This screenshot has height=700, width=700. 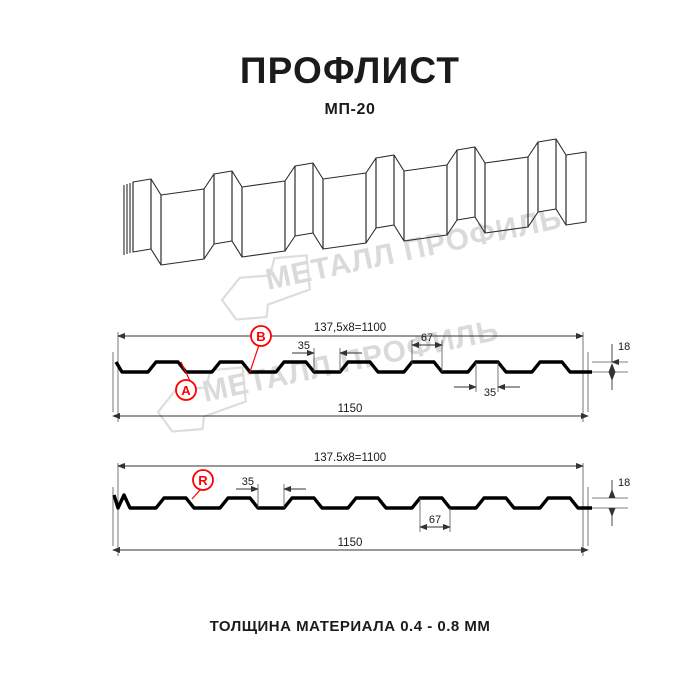 I want to click on page-title: ПРОФЛИСТ, so click(x=350, y=70).